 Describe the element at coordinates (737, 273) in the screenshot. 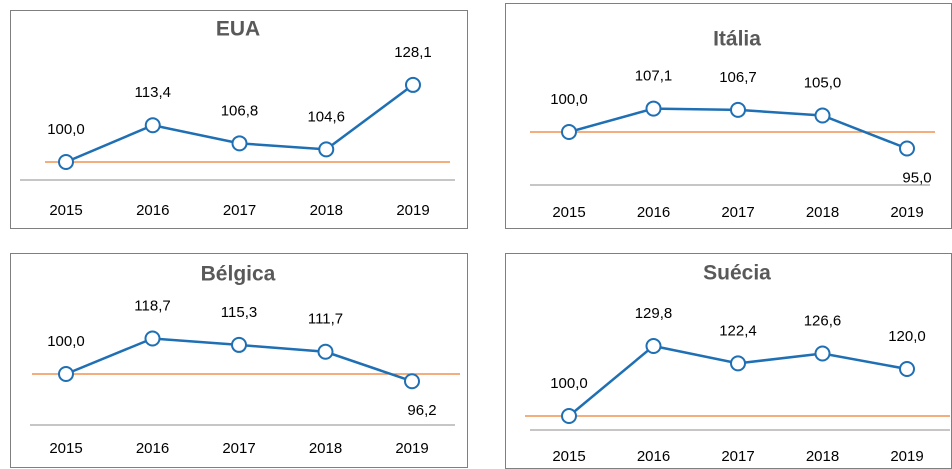

I see `chart-title: Suécia` at that location.